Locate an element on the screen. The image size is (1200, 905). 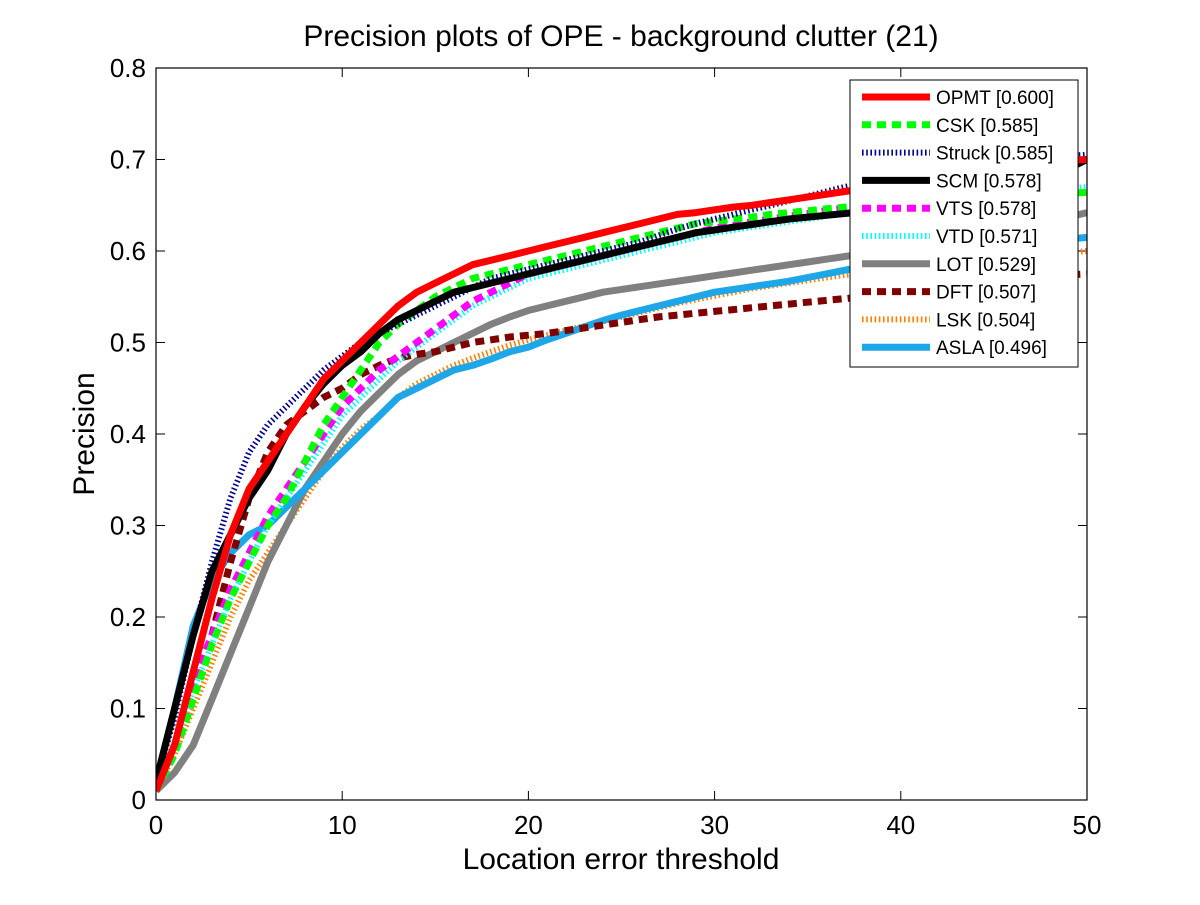
legend-label: VTS [0.578] is located at coordinates (986, 209).